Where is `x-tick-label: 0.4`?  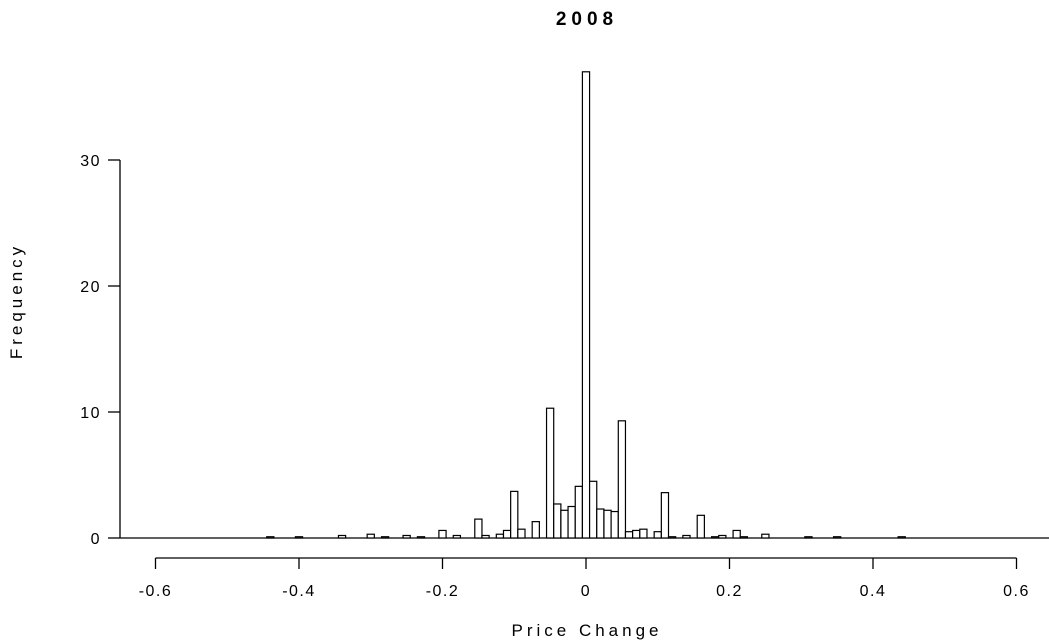 x-tick-label: 0.4 is located at coordinates (873, 591).